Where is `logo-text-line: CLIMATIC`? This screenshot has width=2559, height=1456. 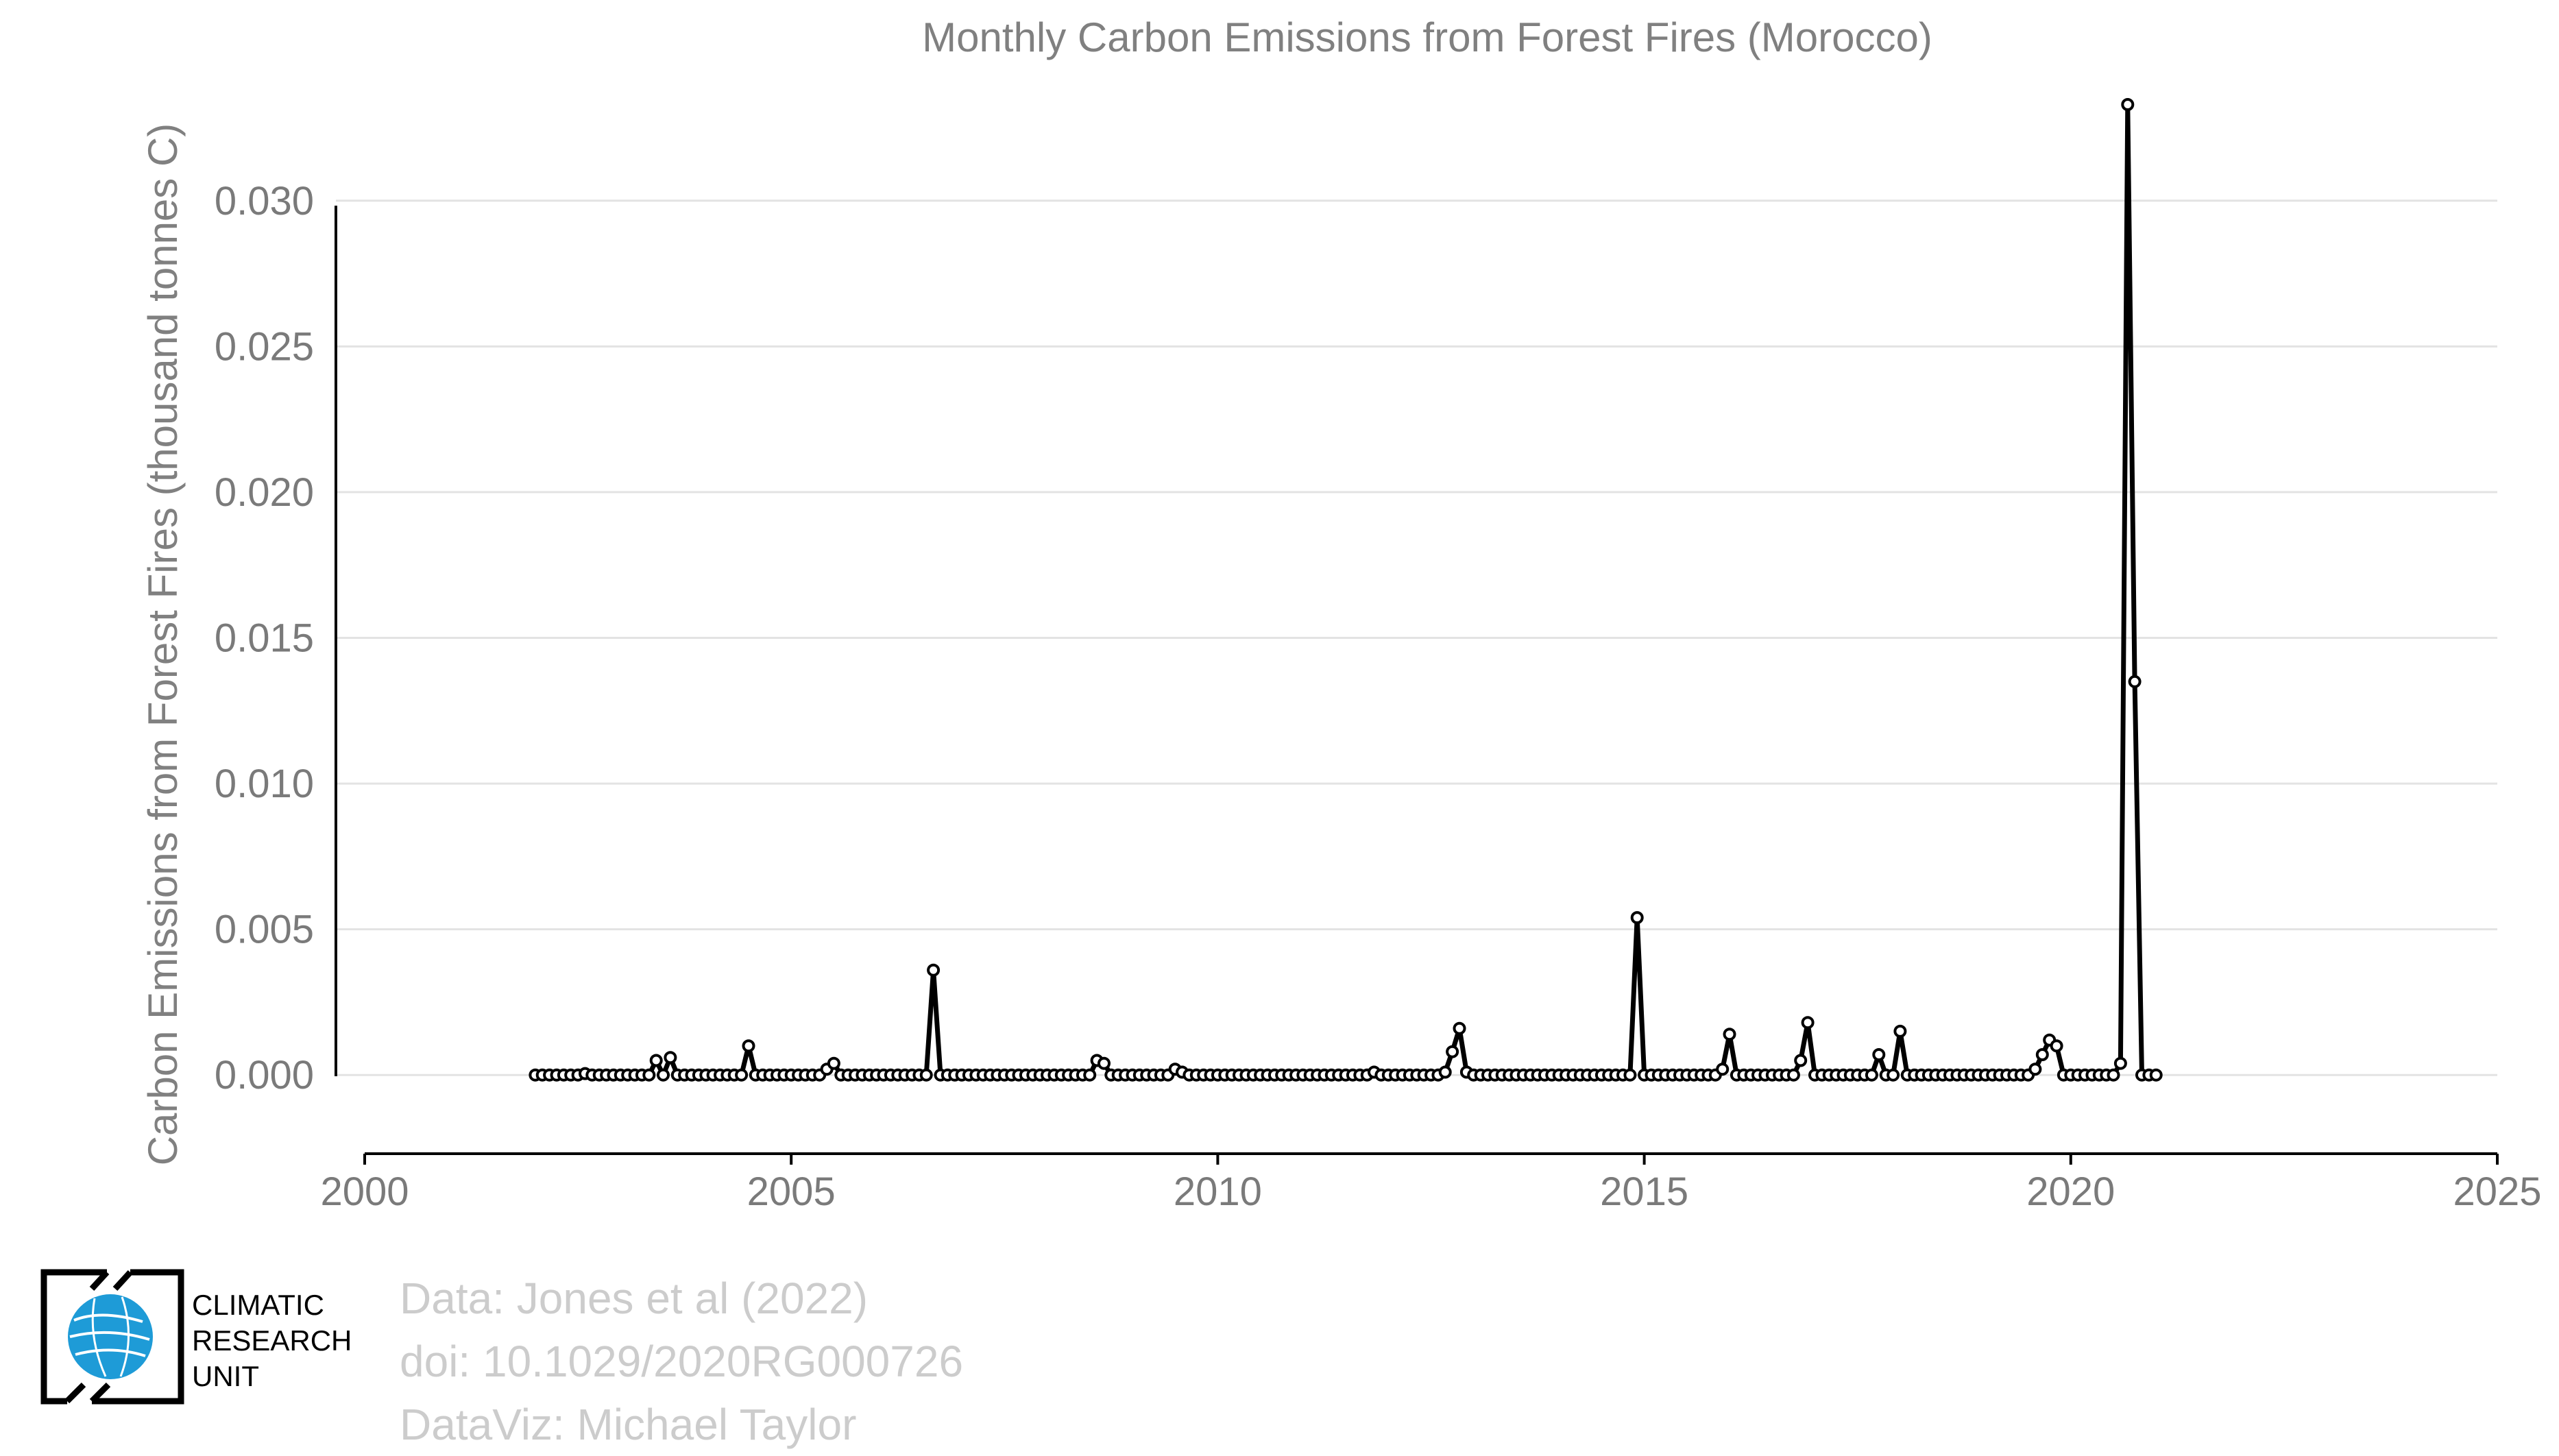
logo-text-line: CLIMATIC is located at coordinates (258, 1305).